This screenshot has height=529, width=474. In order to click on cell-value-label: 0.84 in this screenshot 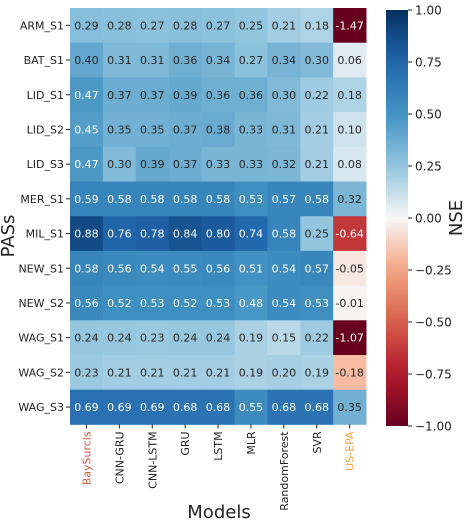, I will do `click(185, 234)`.